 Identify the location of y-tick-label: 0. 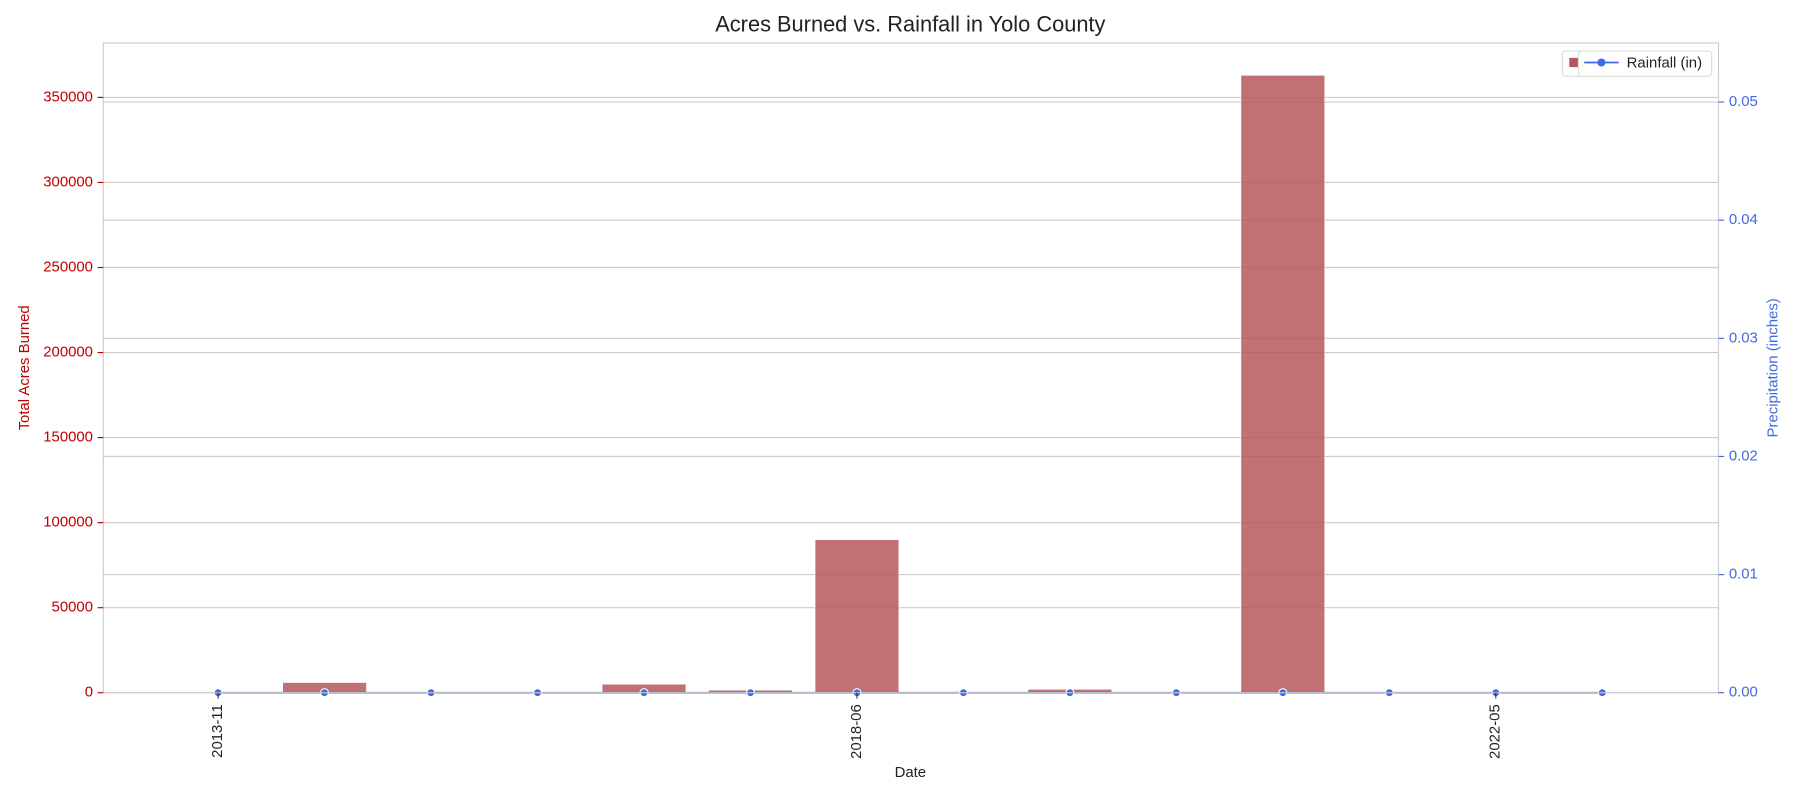
(89, 692).